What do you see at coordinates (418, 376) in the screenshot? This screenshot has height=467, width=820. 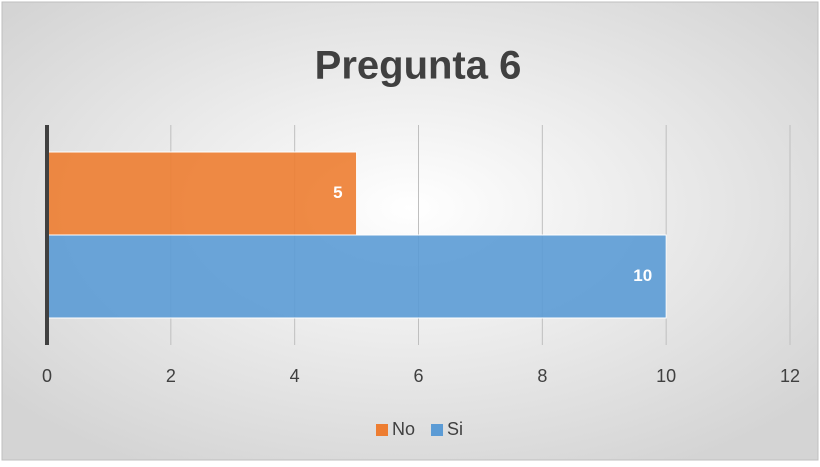 I see `x-tick-label: 6` at bounding box center [418, 376].